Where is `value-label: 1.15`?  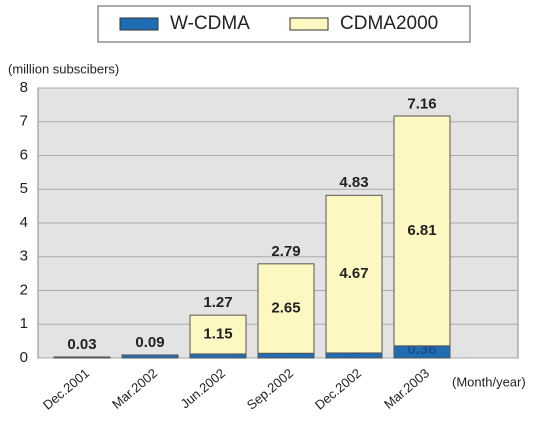 value-label: 1.15 is located at coordinates (217, 334).